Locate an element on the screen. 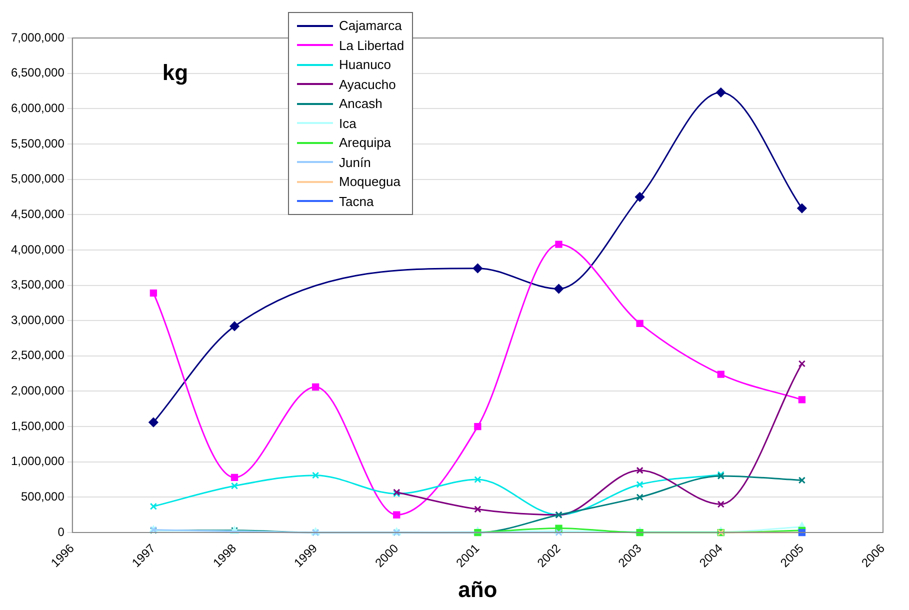 This screenshot has width=909, height=610. y-tick-label: 4,000,000 is located at coordinates (37, 249).